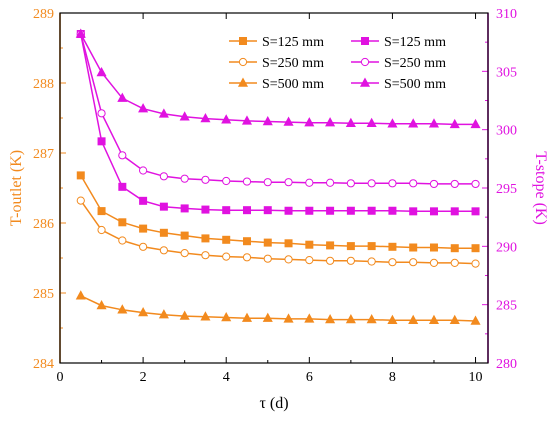 Image resolution: width=550 pixels, height=421 pixels. I want to click on legend-item: S=250 mm, so click(276, 63).